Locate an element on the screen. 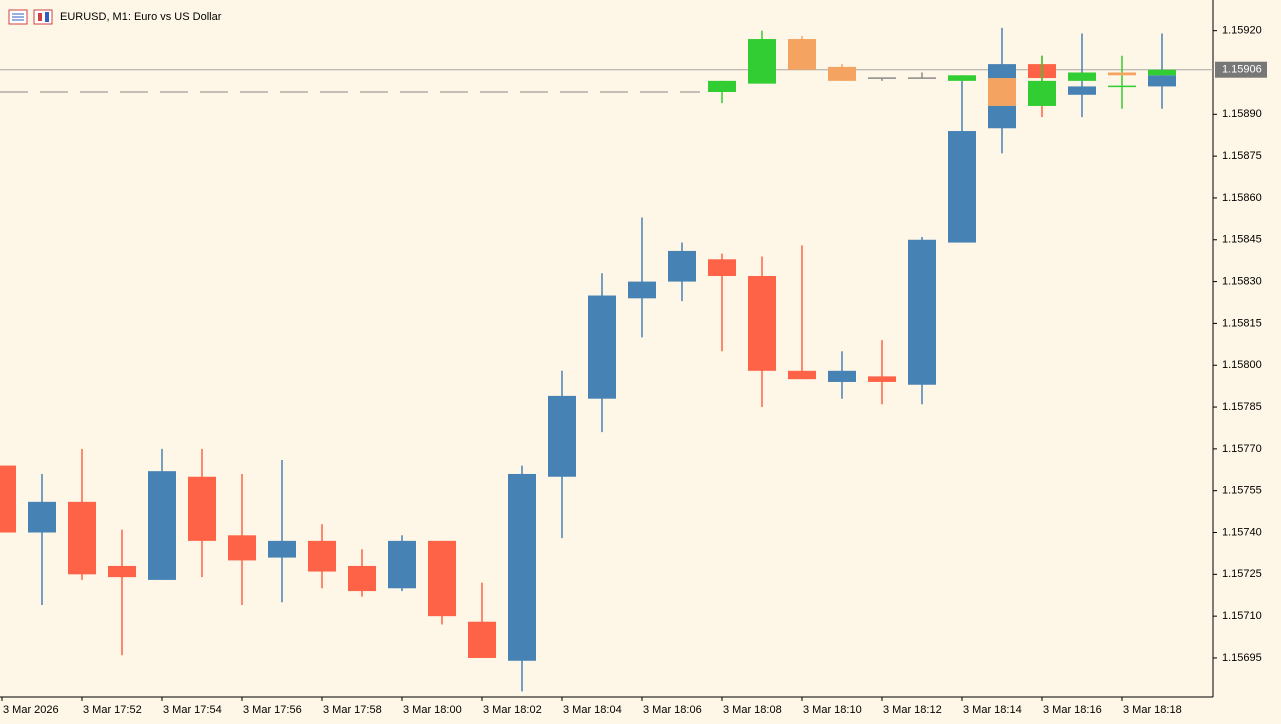 The image size is (1281, 724). y-tick-label: 1.15695 is located at coordinates (1242, 658).